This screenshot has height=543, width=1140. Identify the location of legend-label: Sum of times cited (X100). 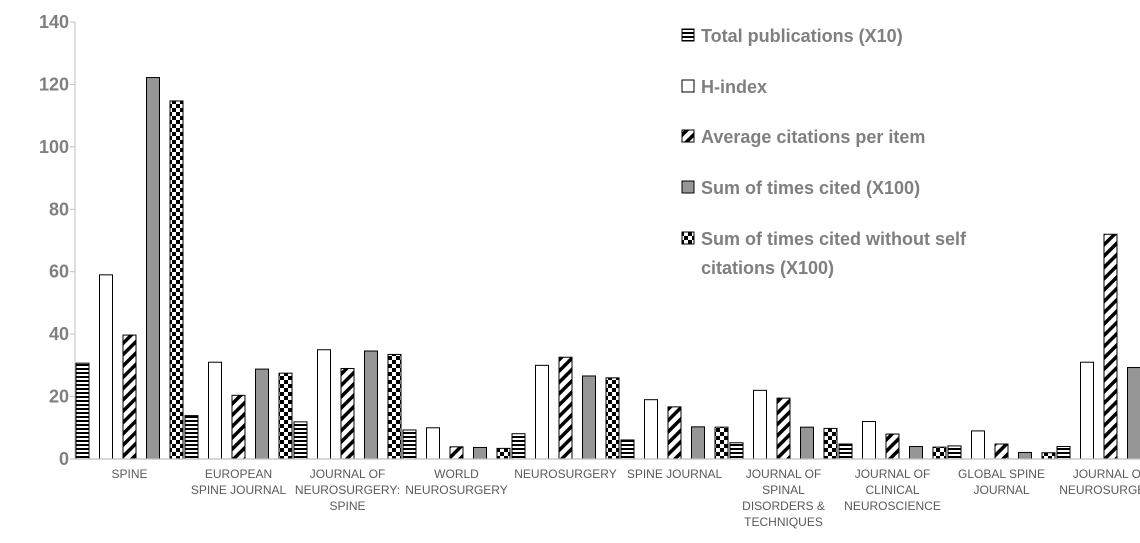
(810, 188).